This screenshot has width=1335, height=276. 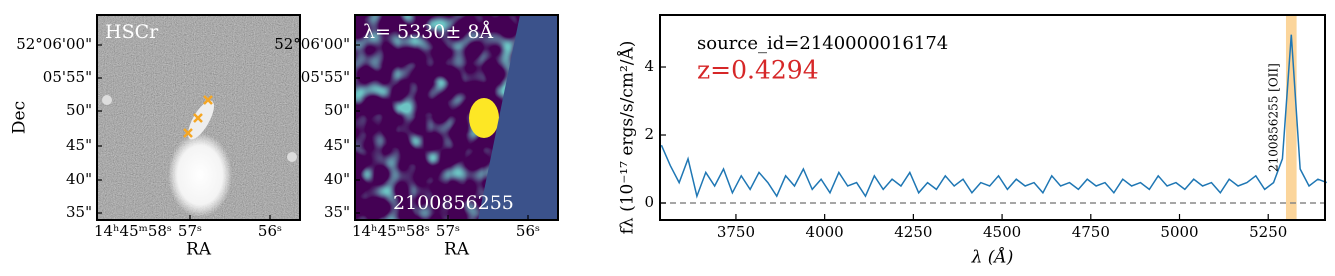 What do you see at coordinates (627, 138) in the screenshot?
I see `y-axis-label: fλ (10⁻¹⁷ ergs/s/cm²/Å)` at bounding box center [627, 138].